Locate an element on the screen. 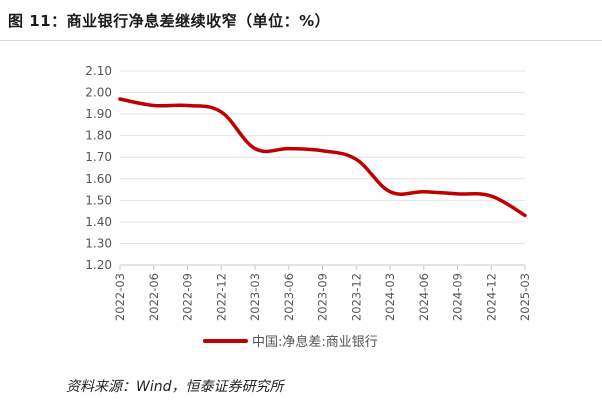  x-tick-label: 2025-03 is located at coordinates (525, 297).